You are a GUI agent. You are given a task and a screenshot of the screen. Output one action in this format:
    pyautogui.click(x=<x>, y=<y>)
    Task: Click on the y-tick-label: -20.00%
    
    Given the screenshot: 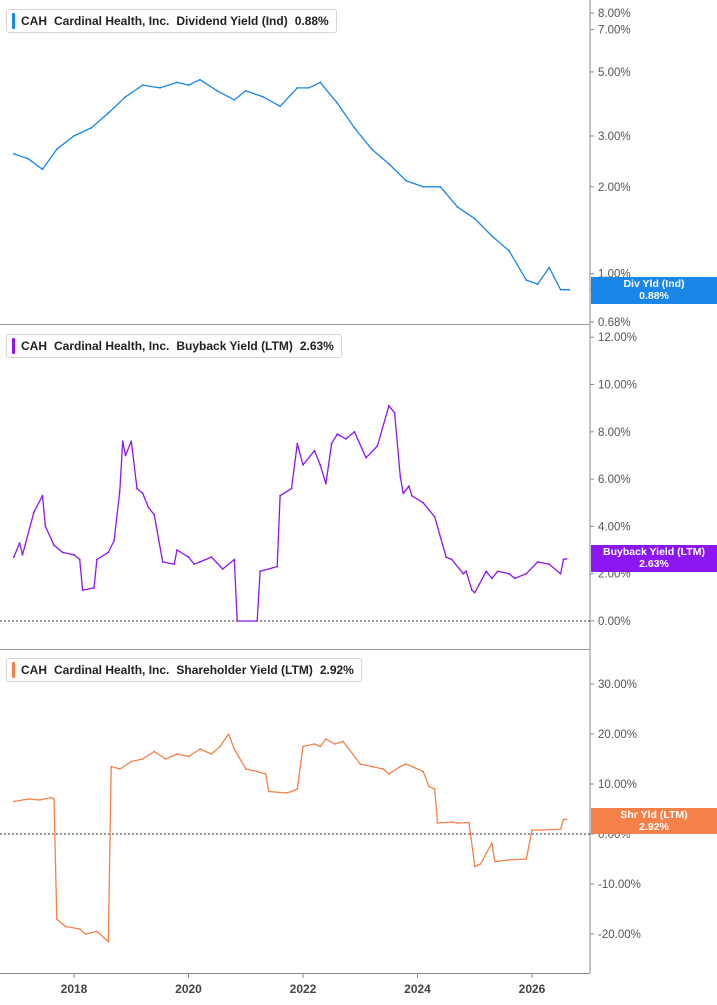 What is the action you would take?
    pyautogui.click(x=619, y=935)
    